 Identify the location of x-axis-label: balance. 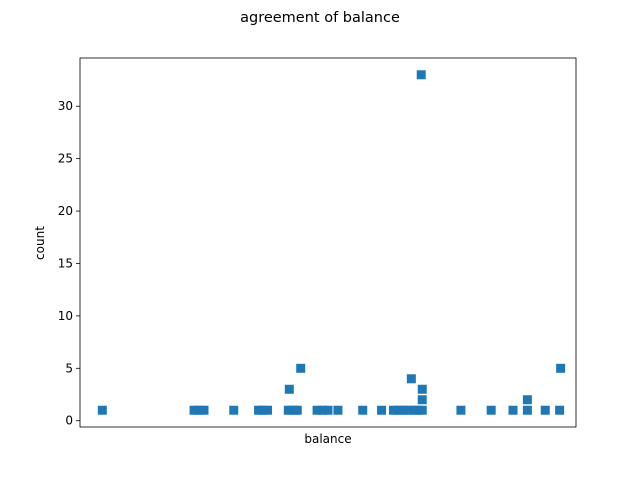
(327, 439).